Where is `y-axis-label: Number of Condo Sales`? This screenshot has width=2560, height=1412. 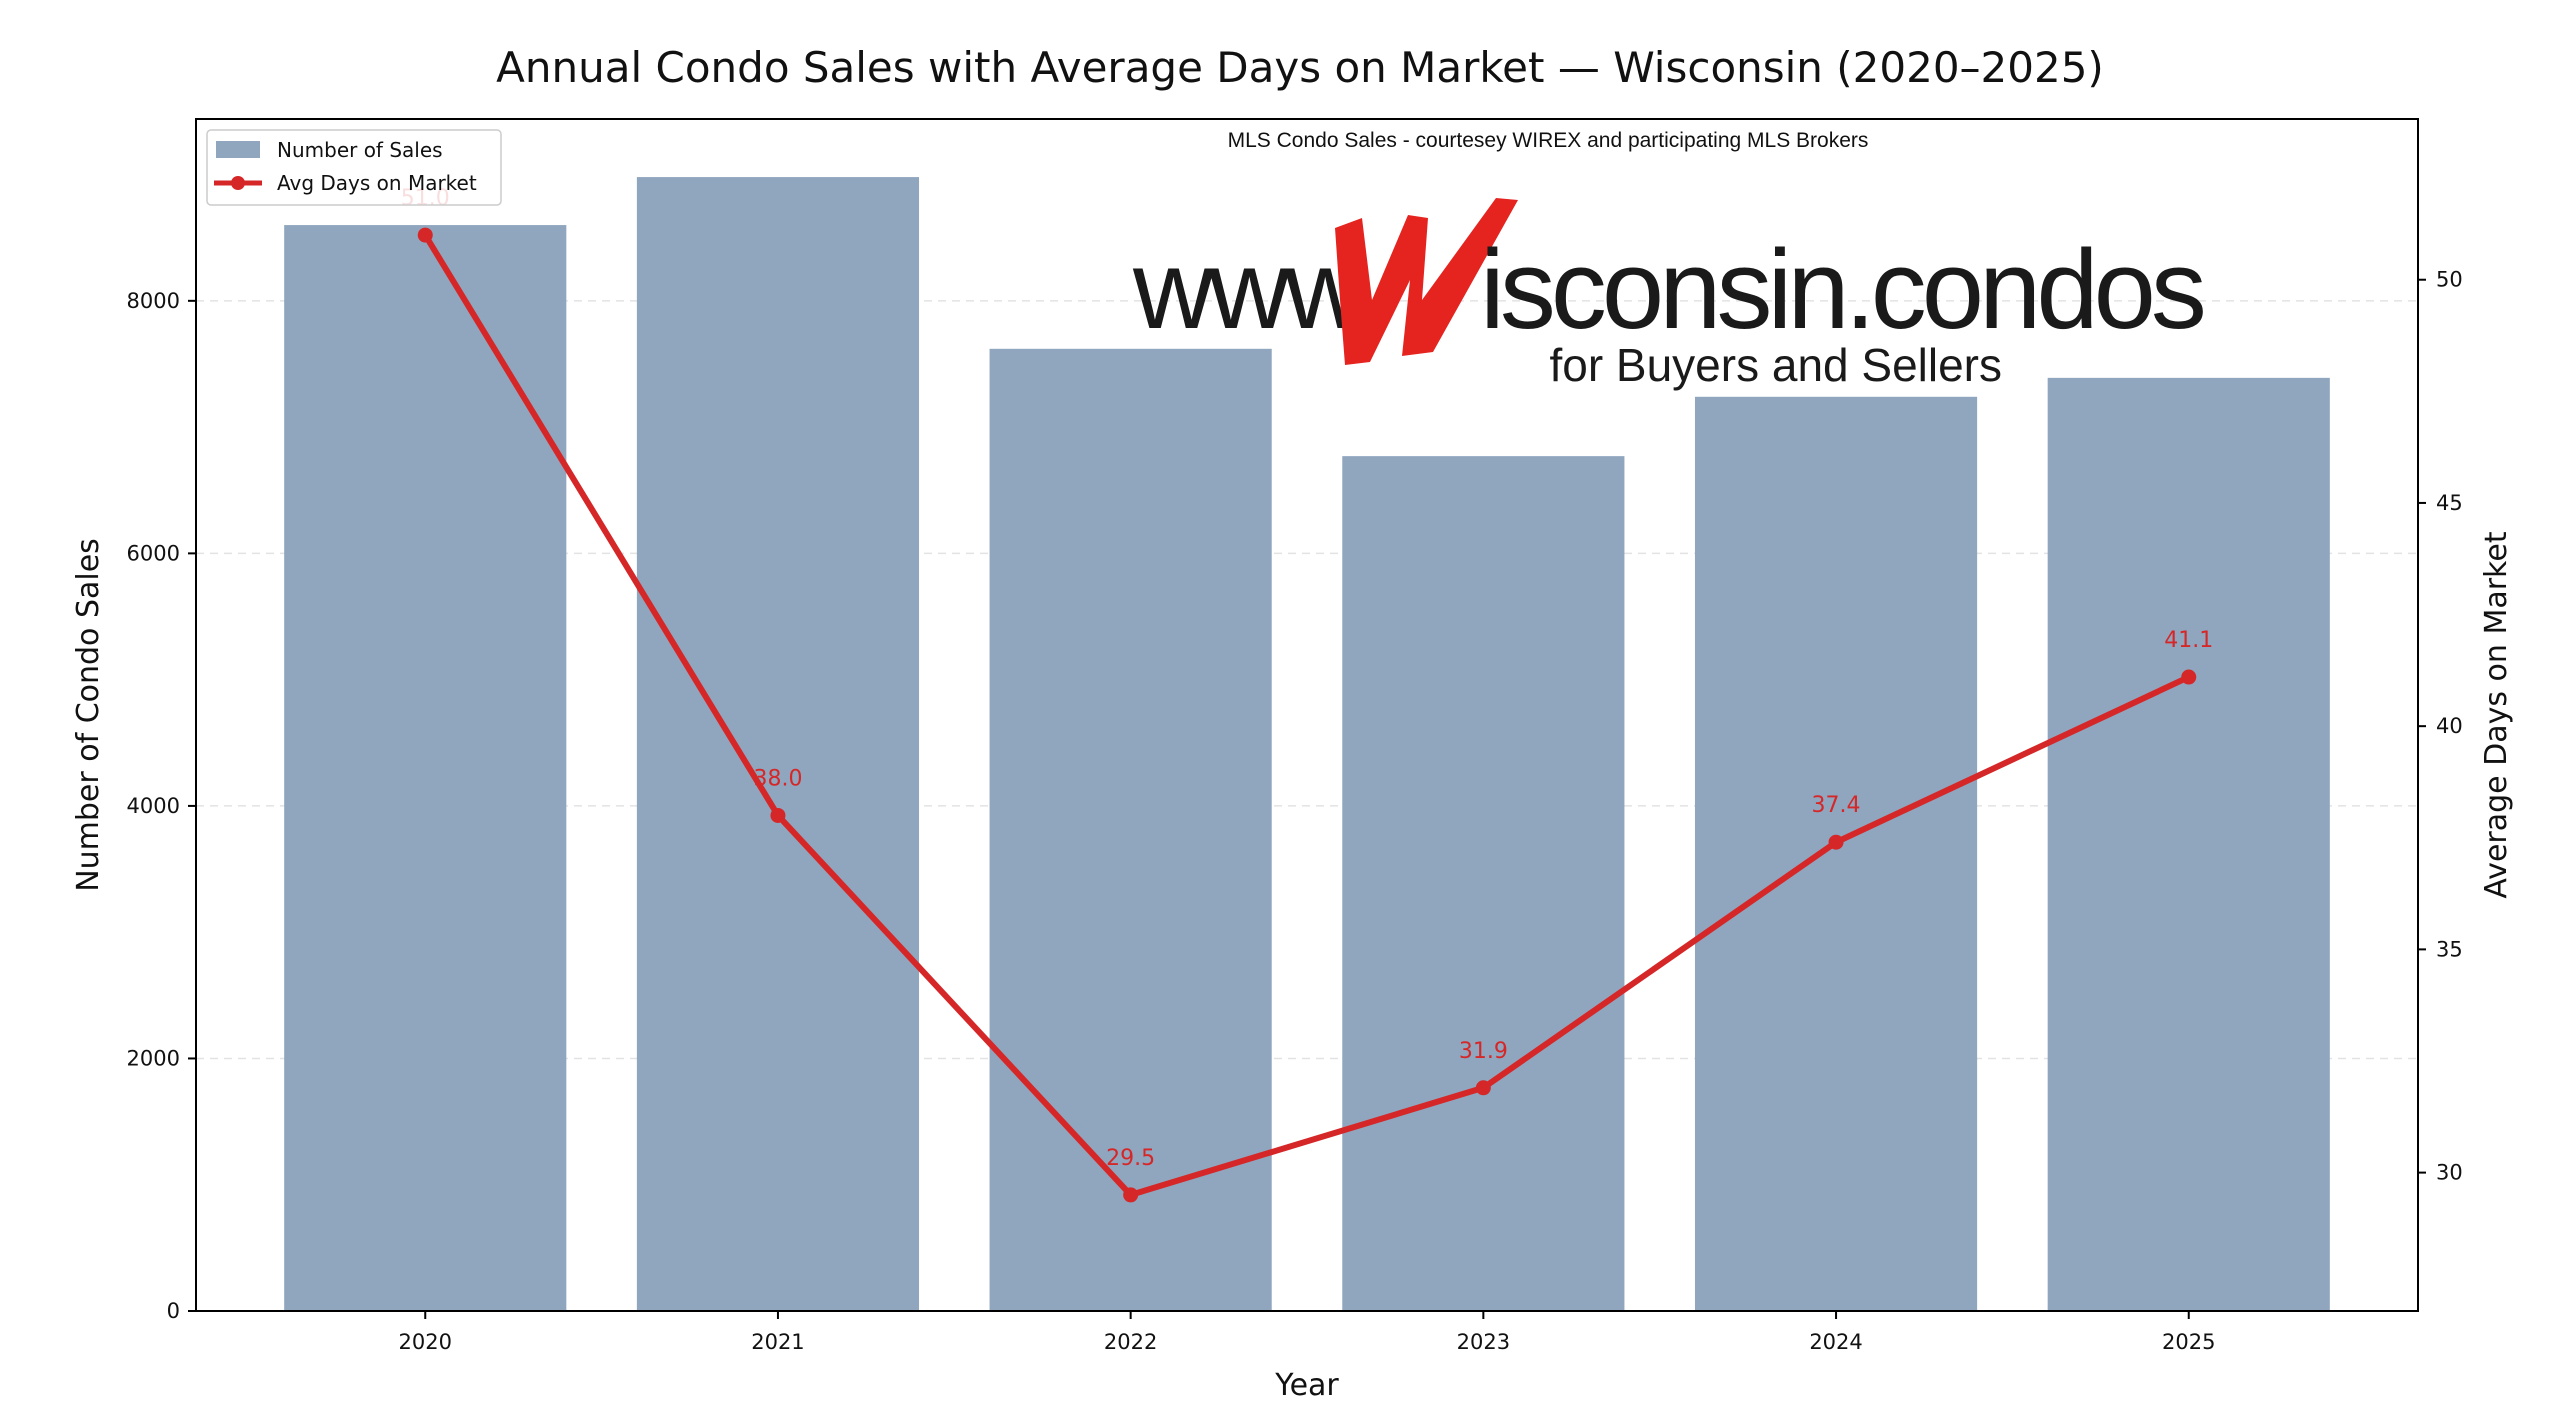
y-axis-label: Number of Condo Sales is located at coordinates (88, 715).